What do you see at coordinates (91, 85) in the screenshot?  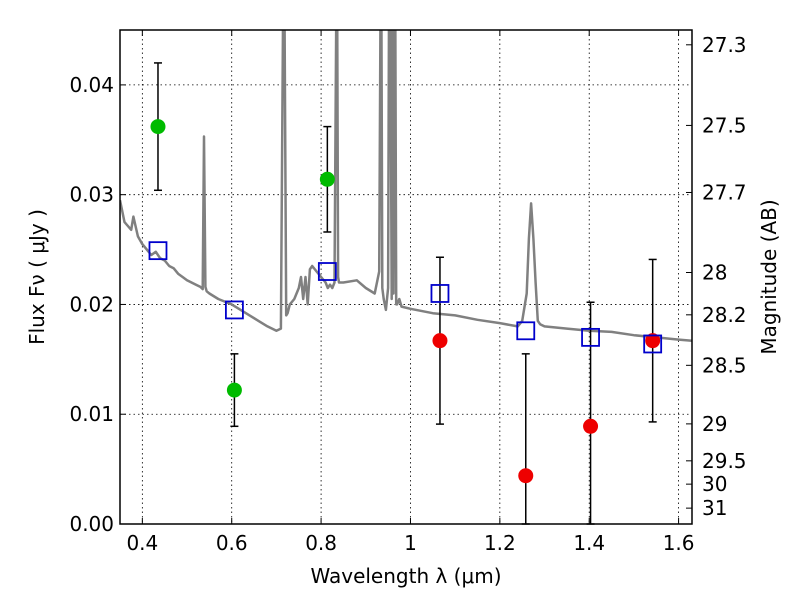 I see `y-tick-label: 0.04` at bounding box center [91, 85].